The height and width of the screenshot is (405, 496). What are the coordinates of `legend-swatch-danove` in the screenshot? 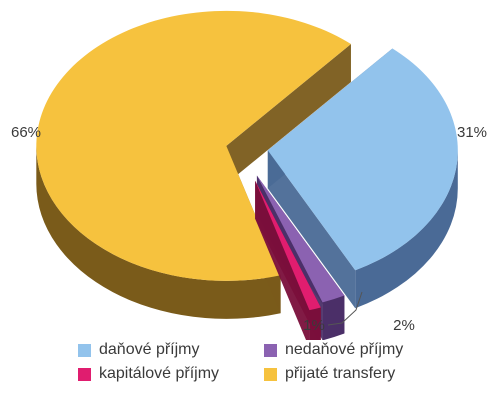 It's located at (84, 350).